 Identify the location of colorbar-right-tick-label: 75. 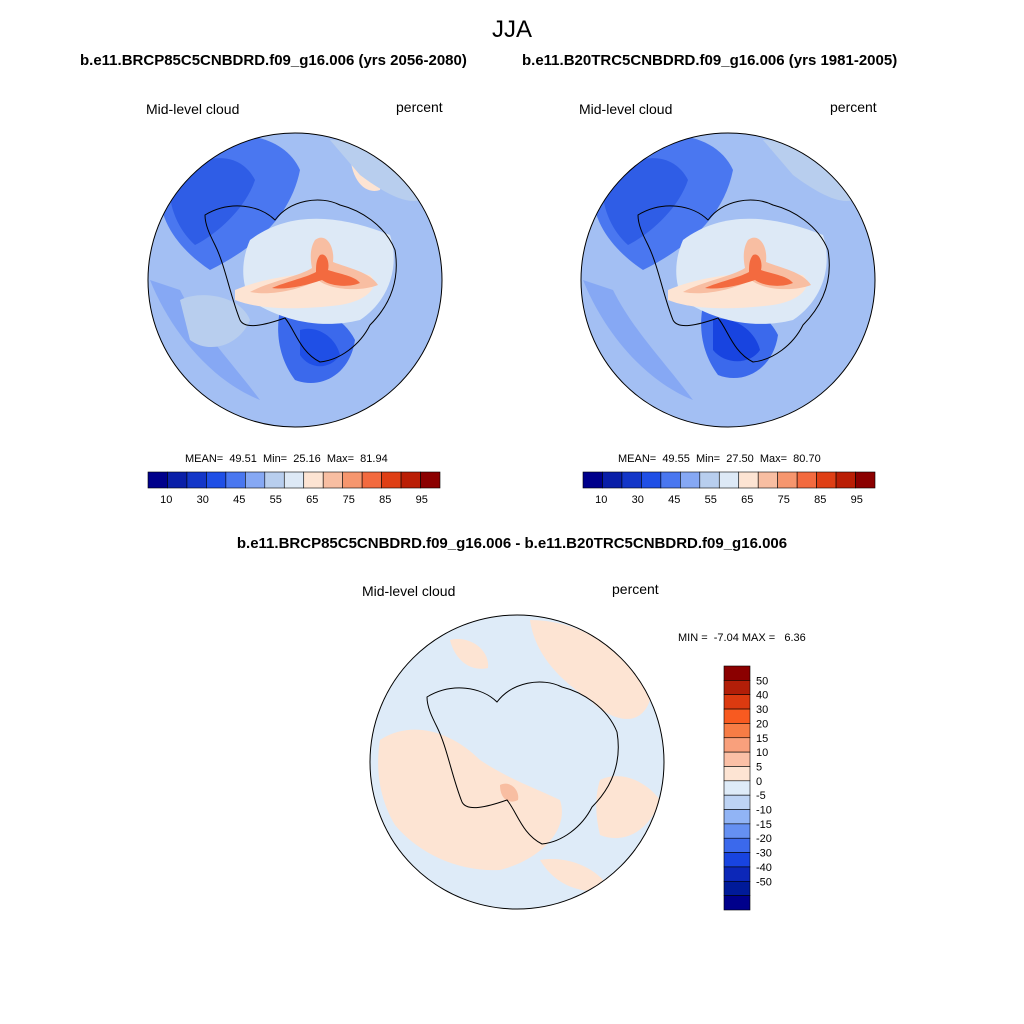
(784, 500).